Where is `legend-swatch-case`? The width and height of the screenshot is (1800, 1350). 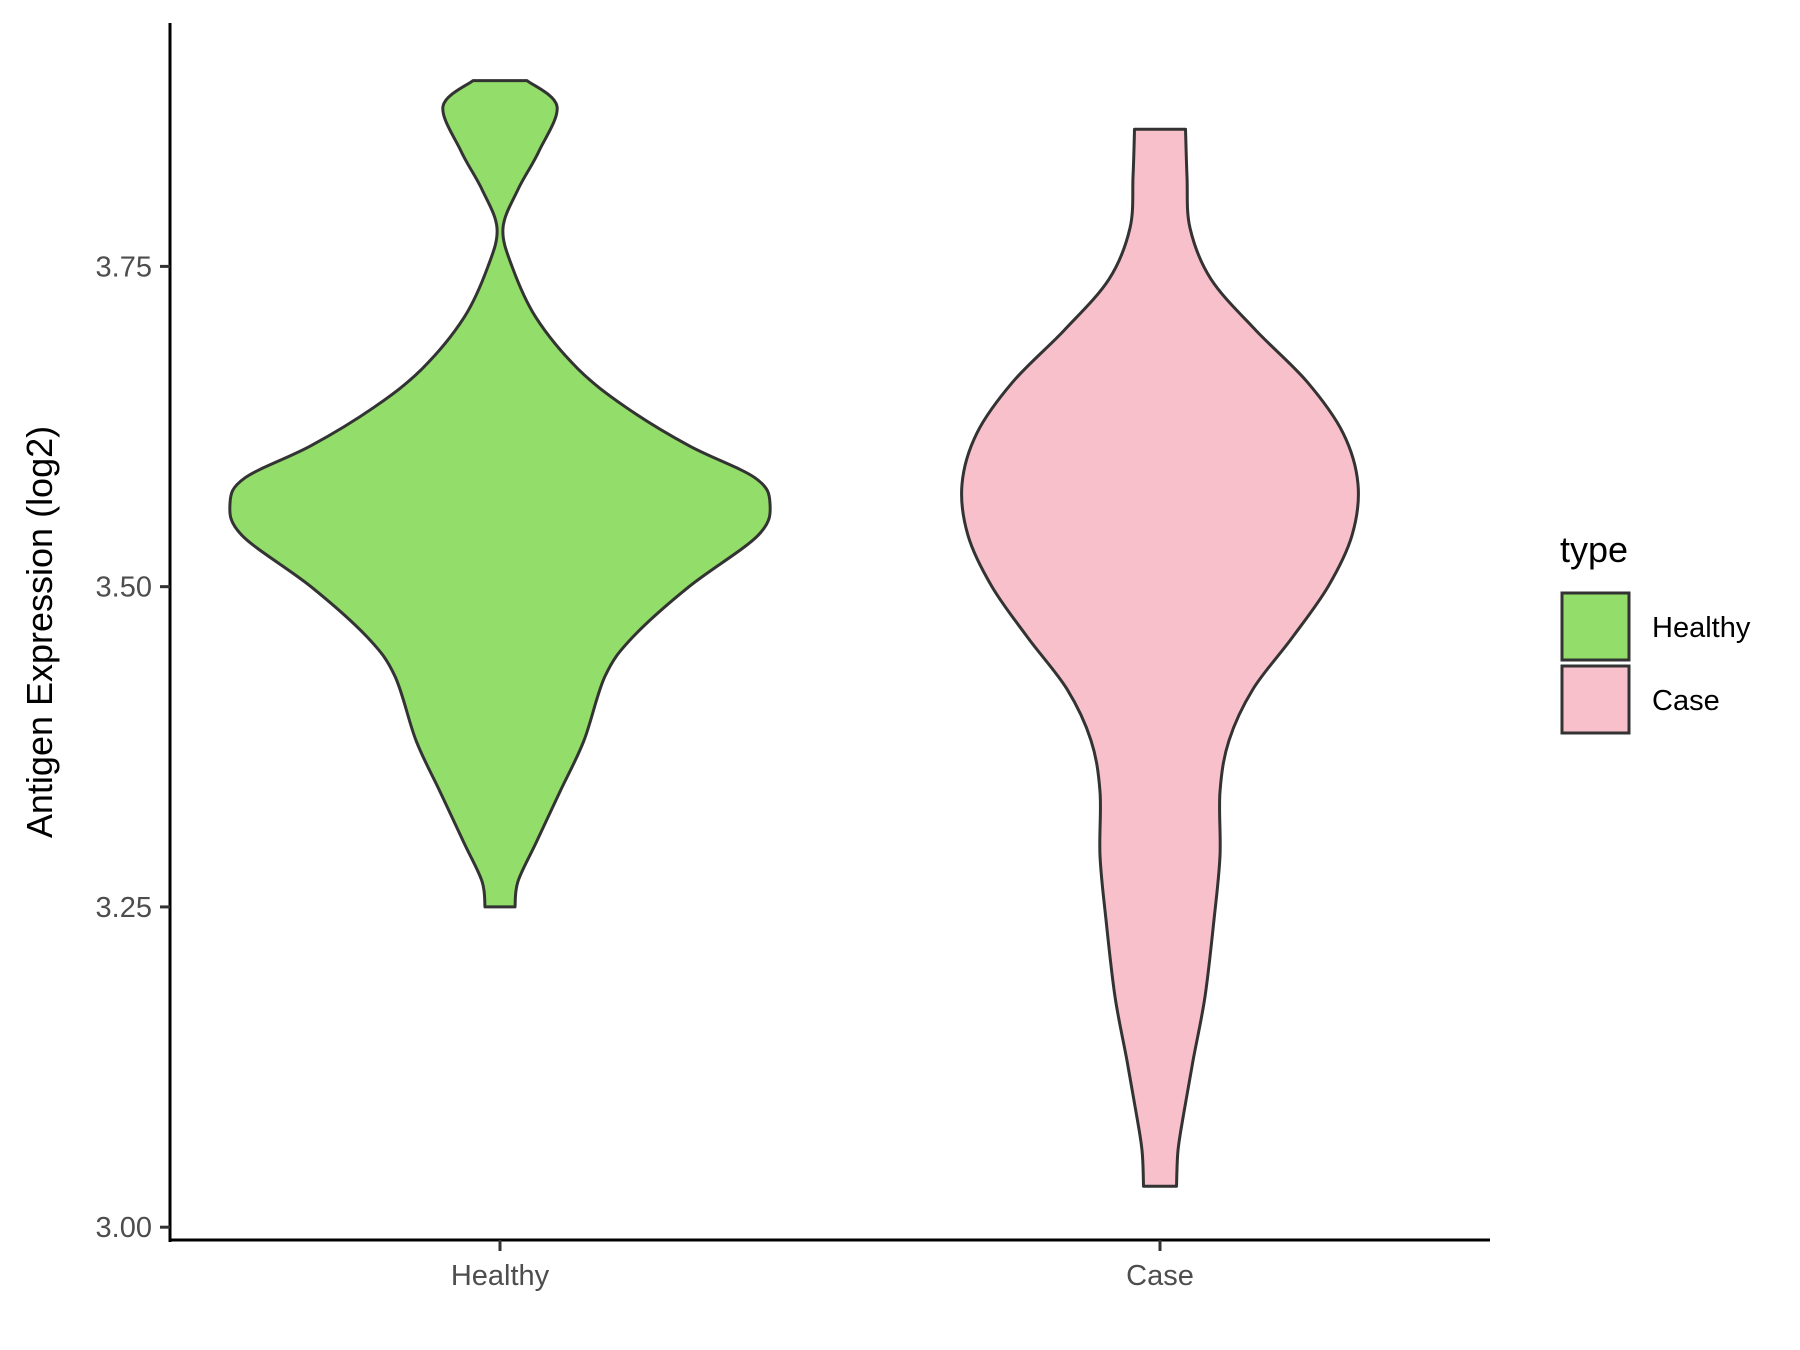
legend-swatch-case is located at coordinates (1595, 699).